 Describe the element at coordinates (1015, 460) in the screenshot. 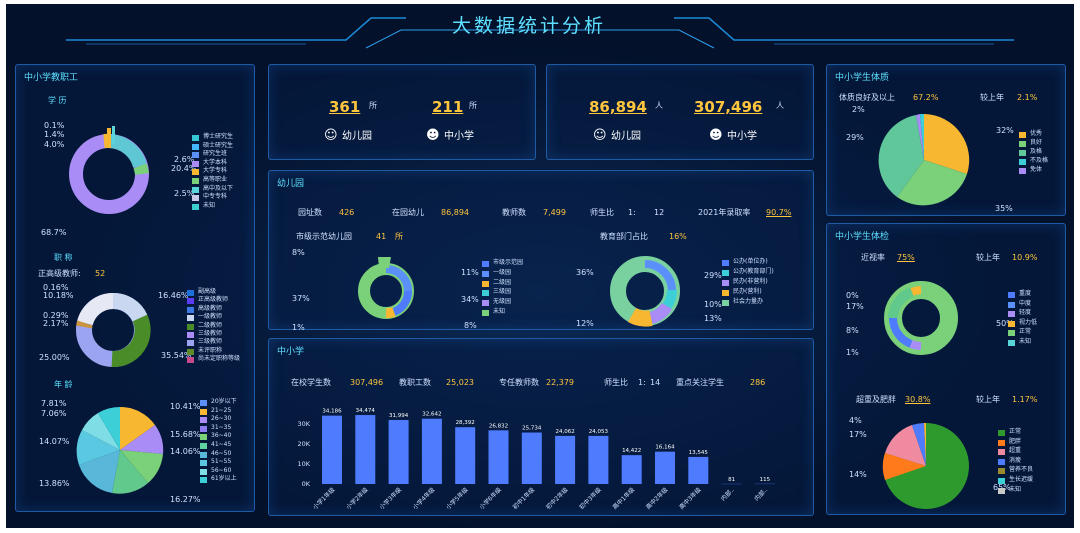

I see `weight-legend-item-label: 消瘦` at that location.